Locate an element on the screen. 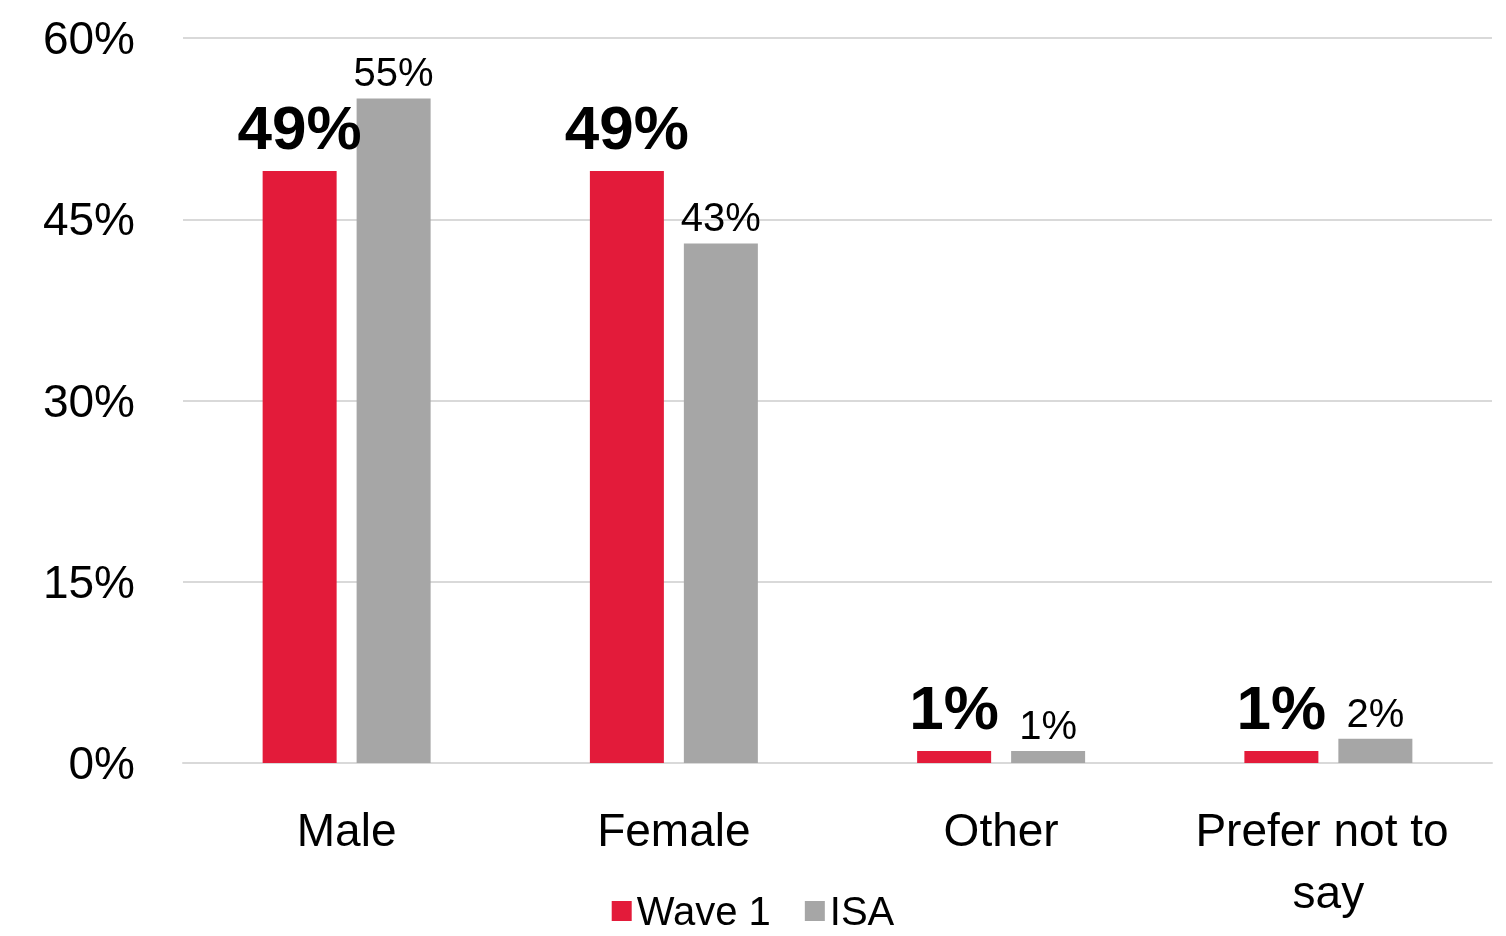  y-tick-label: 0% is located at coordinates (101, 763).